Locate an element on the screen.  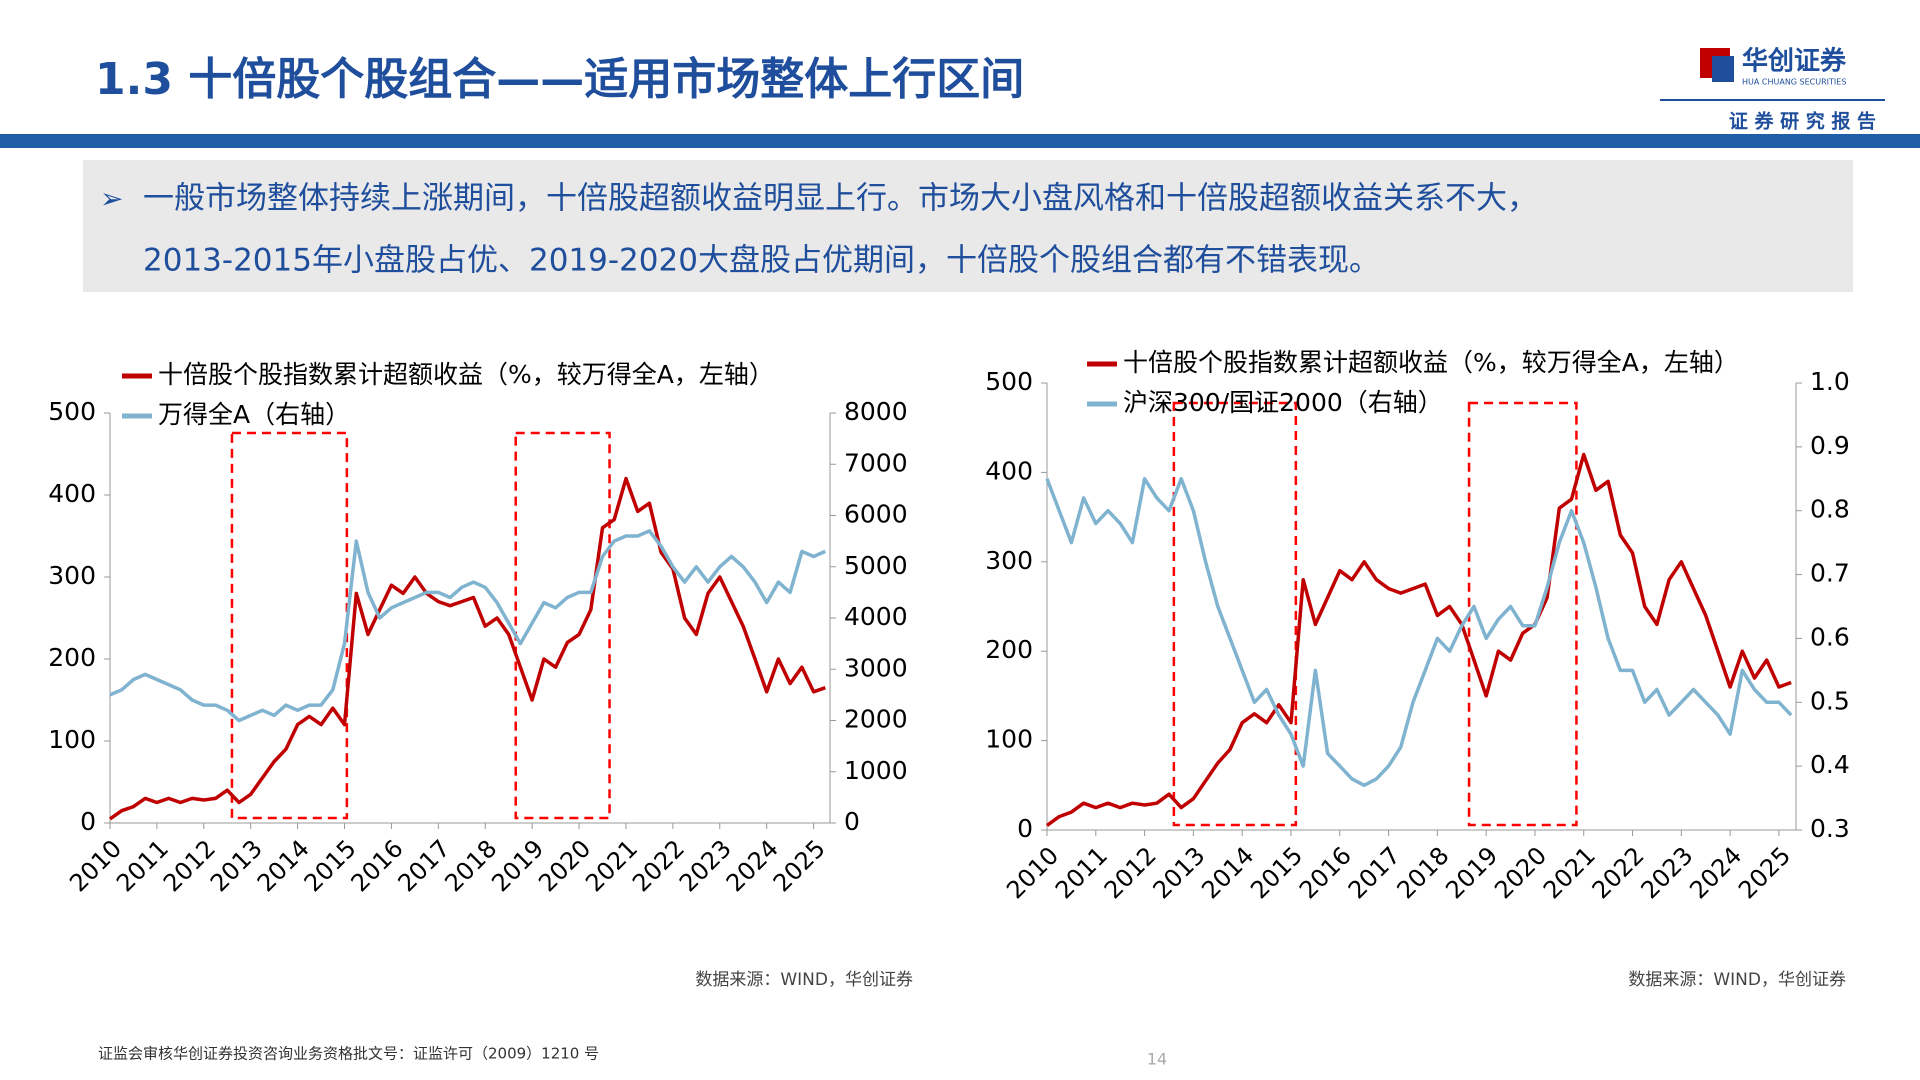
title-bar is located at coordinates (960, 141).